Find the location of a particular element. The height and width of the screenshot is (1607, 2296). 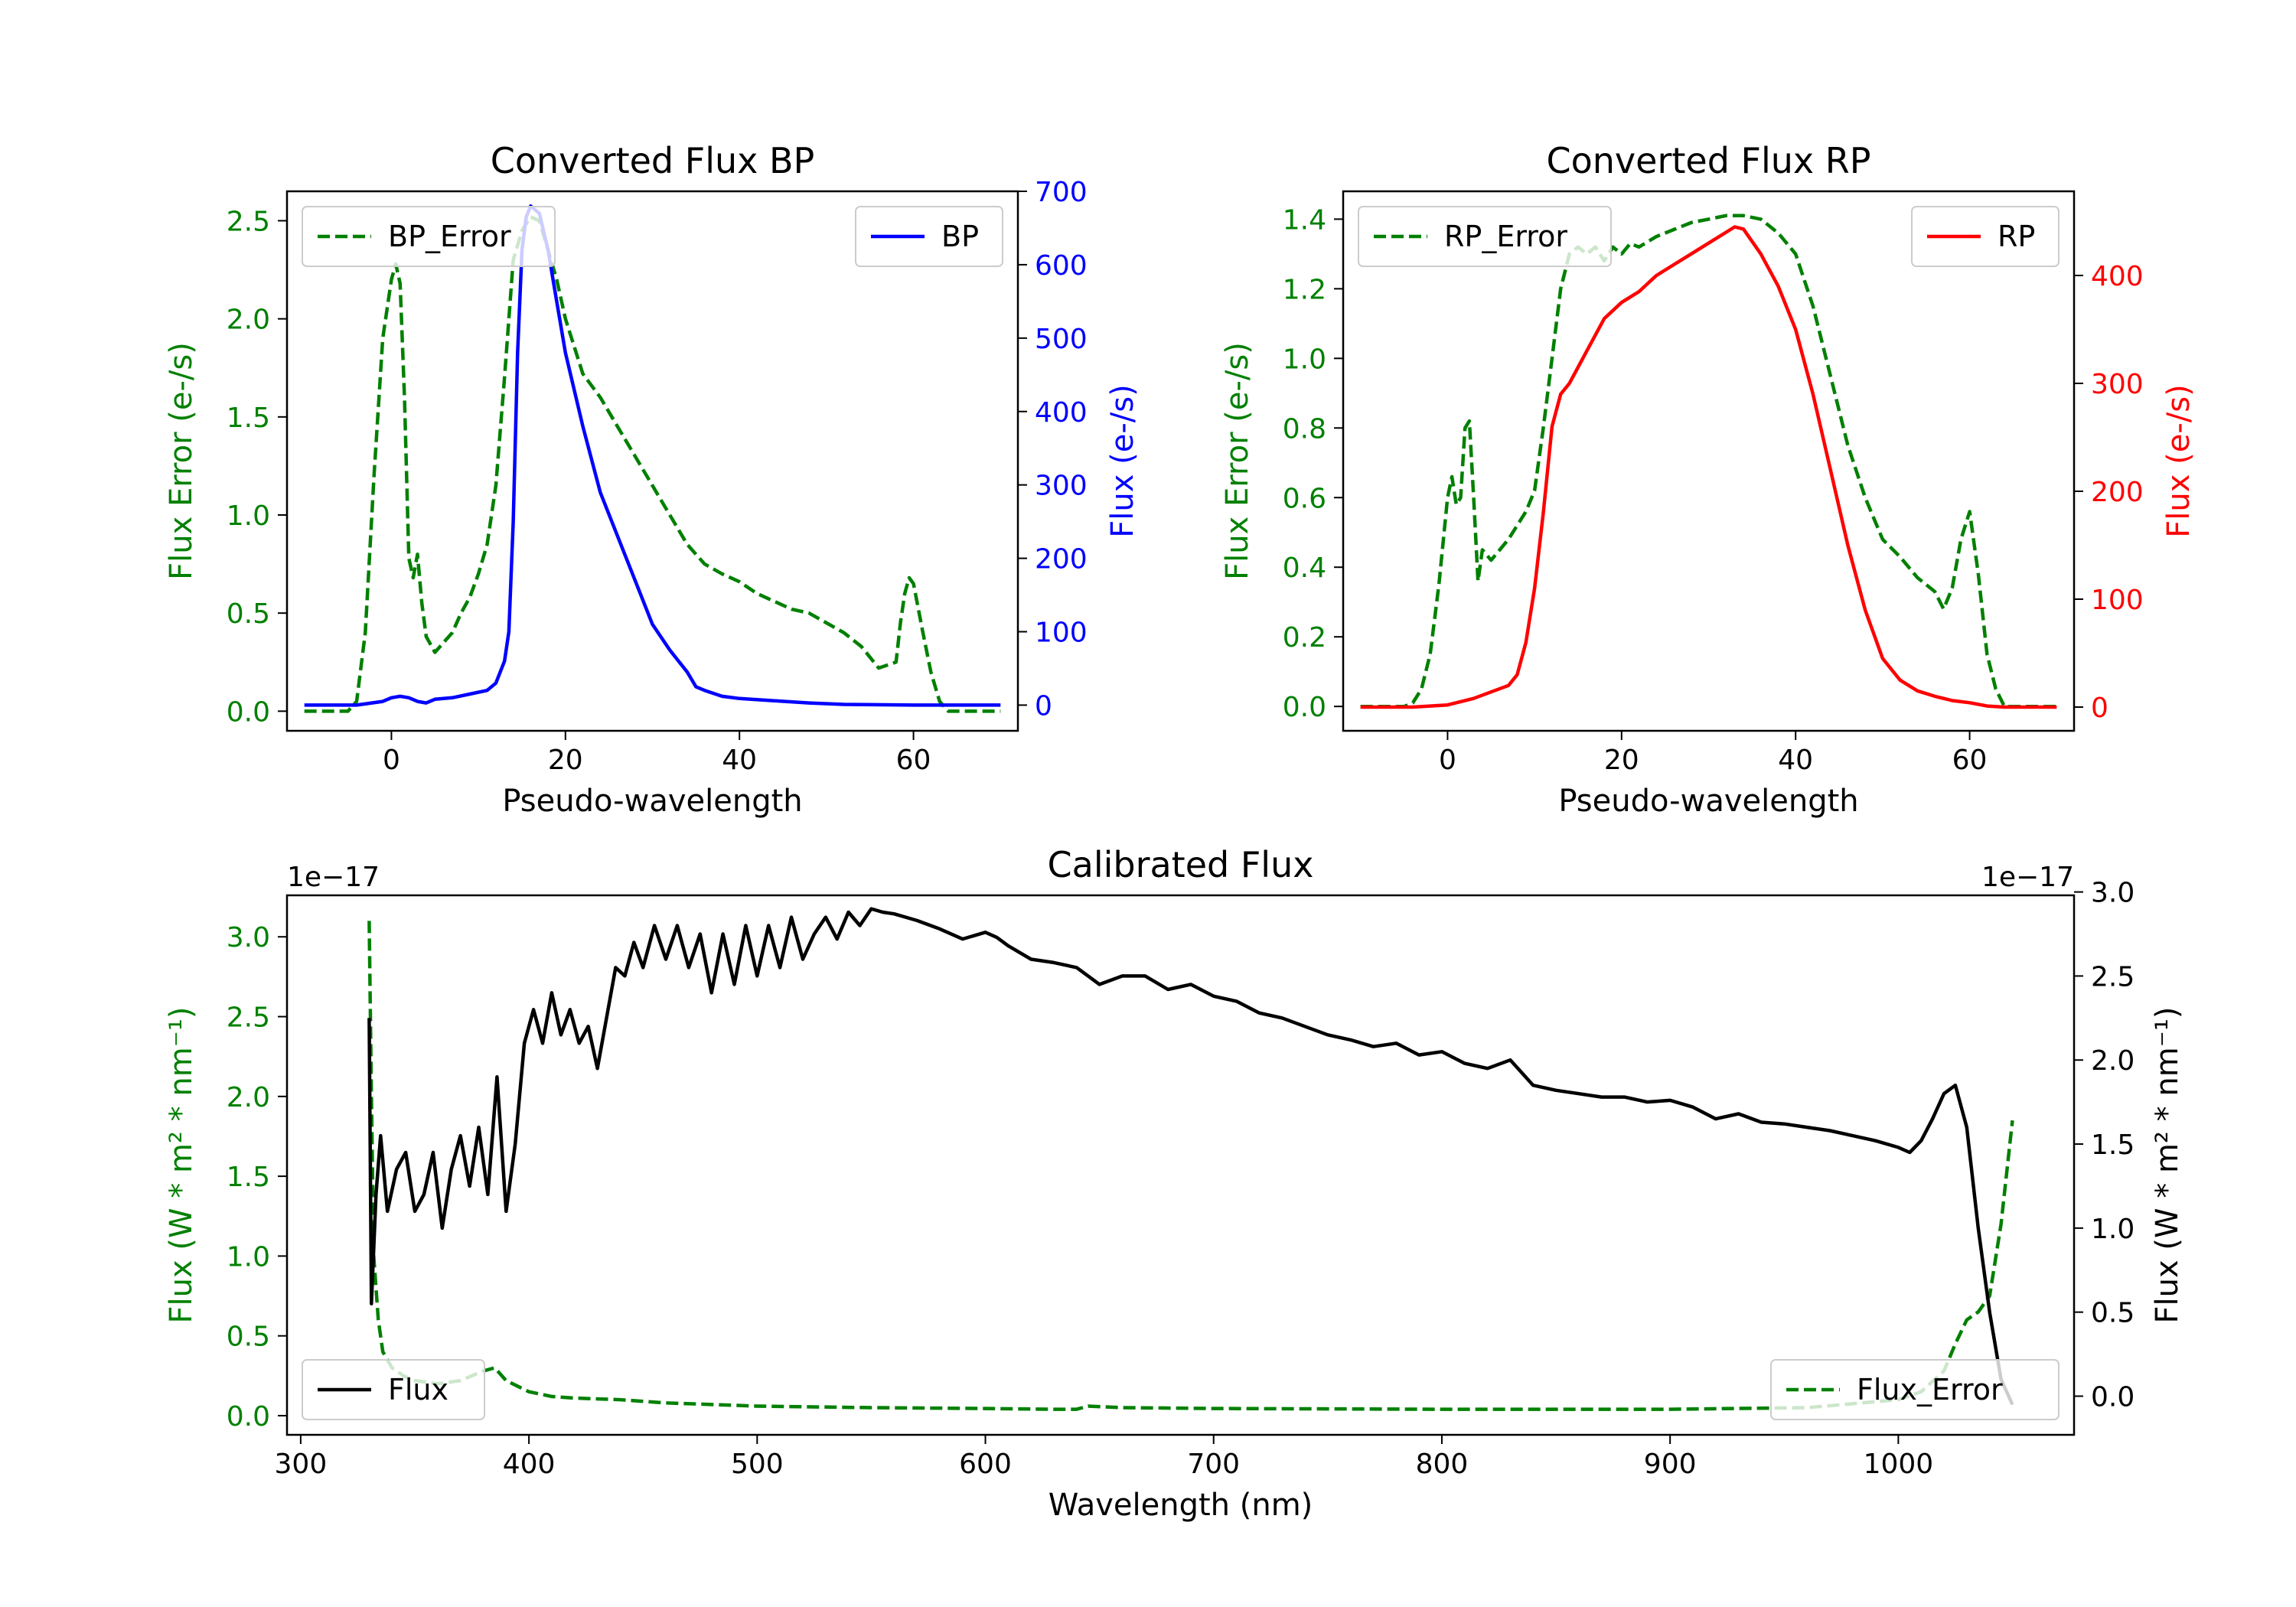

x-axis-label: Wavelength (nm) is located at coordinates (1181, 1505).